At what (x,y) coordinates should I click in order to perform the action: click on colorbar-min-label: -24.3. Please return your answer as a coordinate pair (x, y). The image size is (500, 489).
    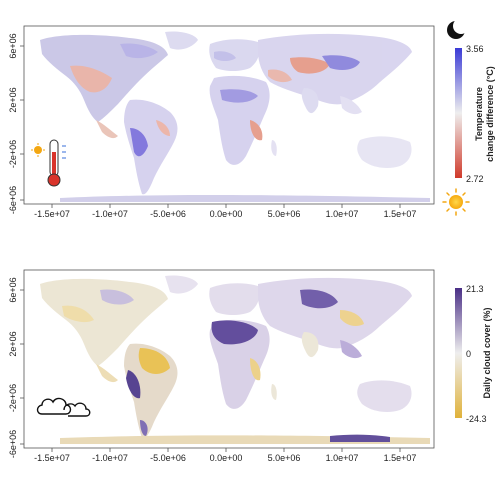
    Looking at the image, I should click on (476, 419).